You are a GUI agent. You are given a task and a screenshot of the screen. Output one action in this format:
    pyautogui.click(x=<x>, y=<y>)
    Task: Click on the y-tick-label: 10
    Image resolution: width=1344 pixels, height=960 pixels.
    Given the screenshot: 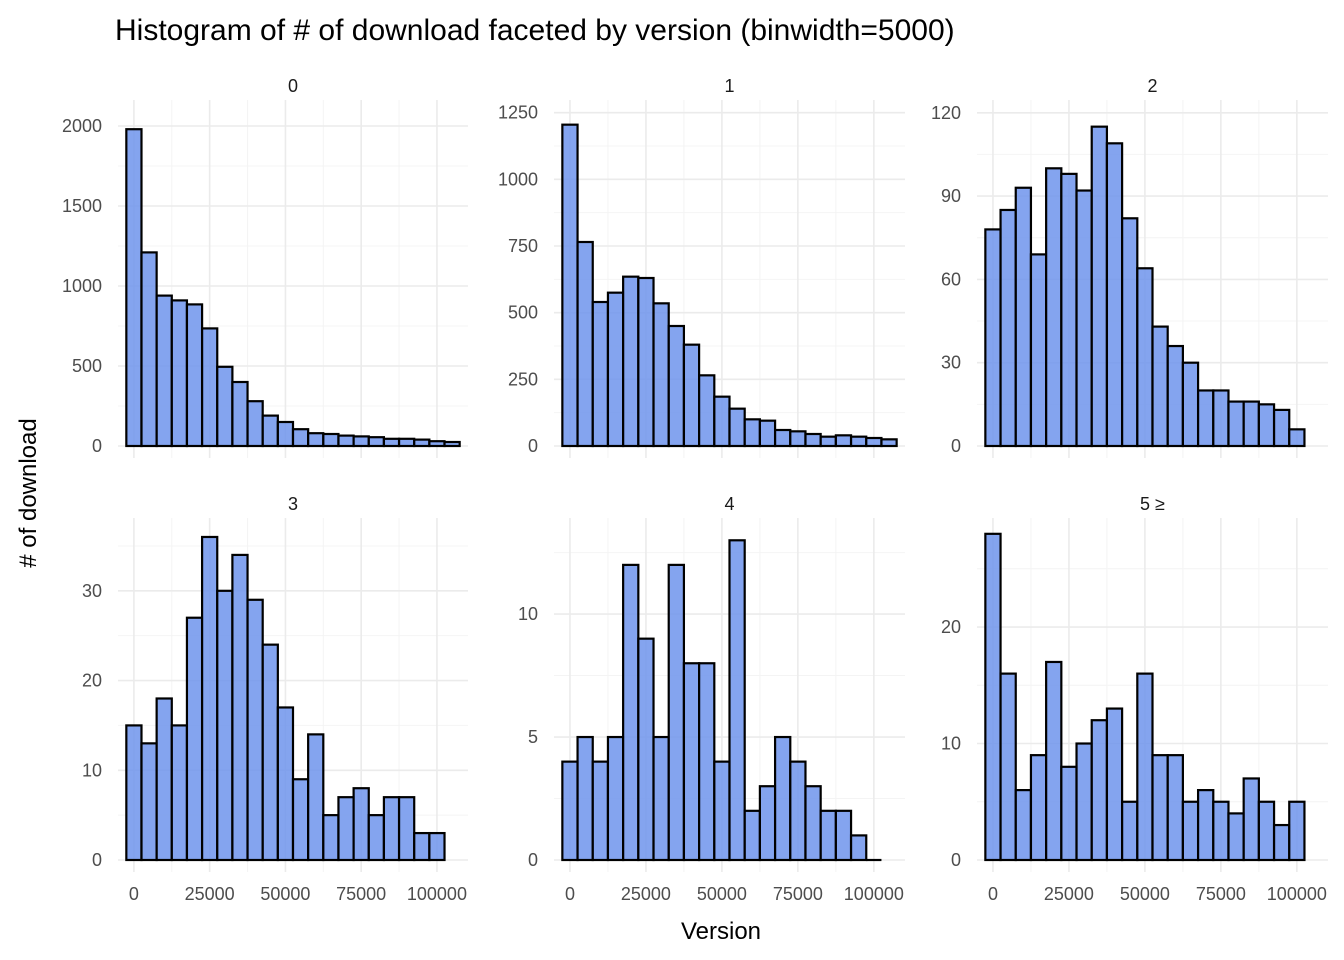 What is the action you would take?
    pyautogui.click(x=528, y=614)
    